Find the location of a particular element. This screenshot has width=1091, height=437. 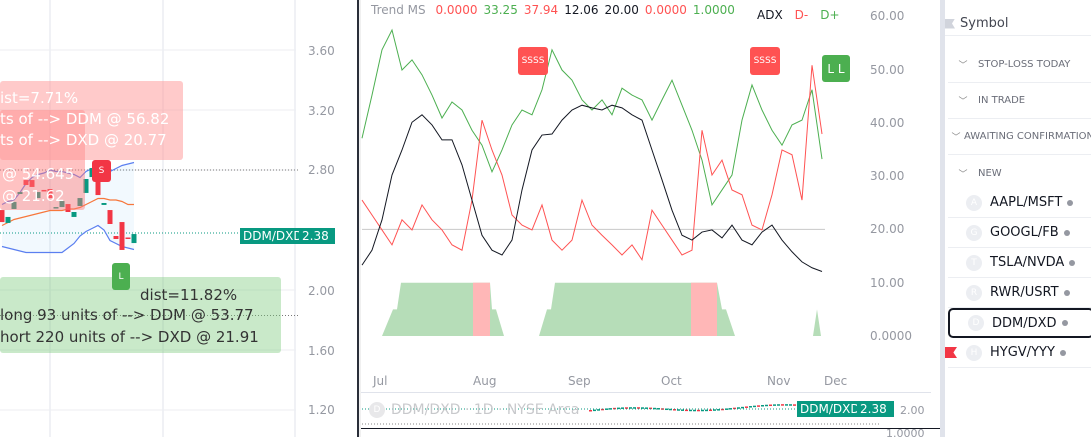

x-tick: Aug is located at coordinates (485, 381).